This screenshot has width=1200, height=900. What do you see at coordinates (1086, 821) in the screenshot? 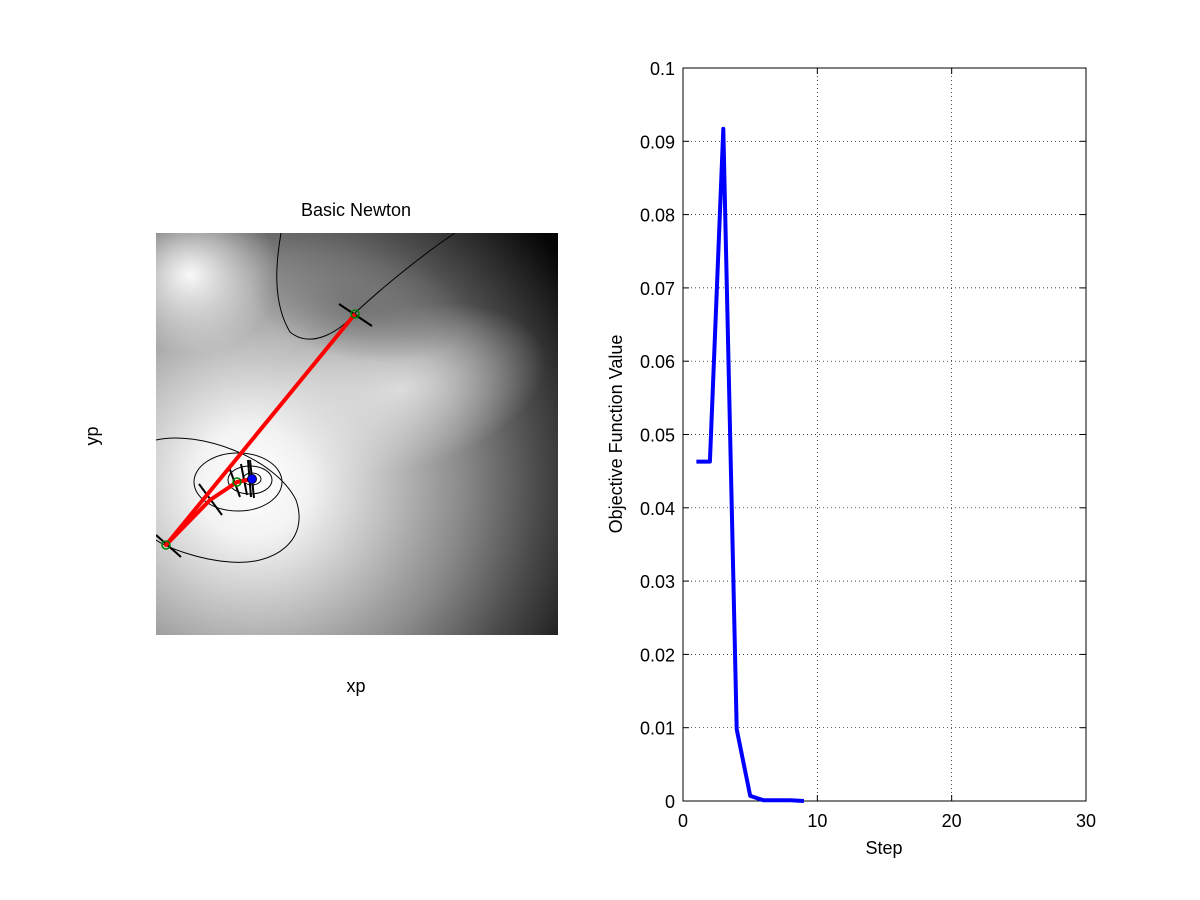
I see `x-tick-label: 30` at bounding box center [1086, 821].